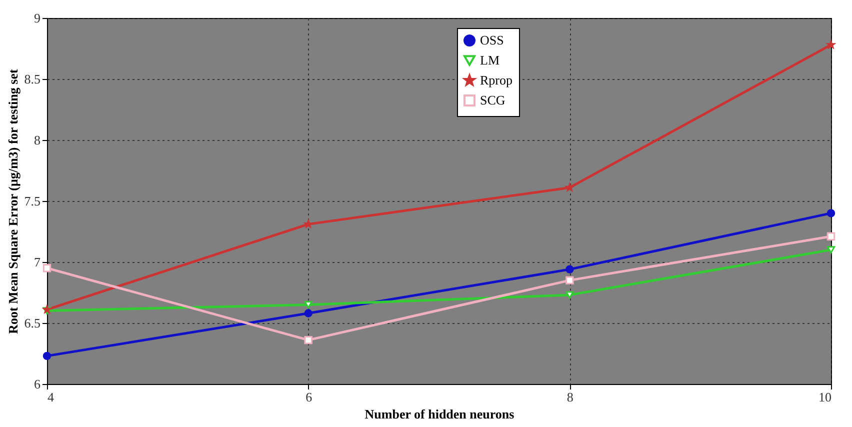 This screenshot has height=427, width=852. Describe the element at coordinates (32, 79) in the screenshot. I see `y-tick-label: 8.5` at that location.